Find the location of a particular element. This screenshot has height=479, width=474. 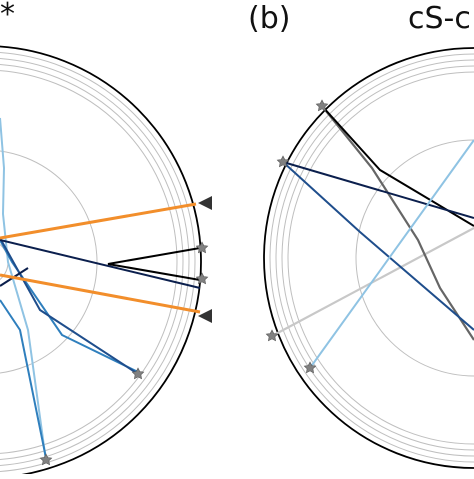

left-panel-title-fragment: * is located at coordinates (7, 16).